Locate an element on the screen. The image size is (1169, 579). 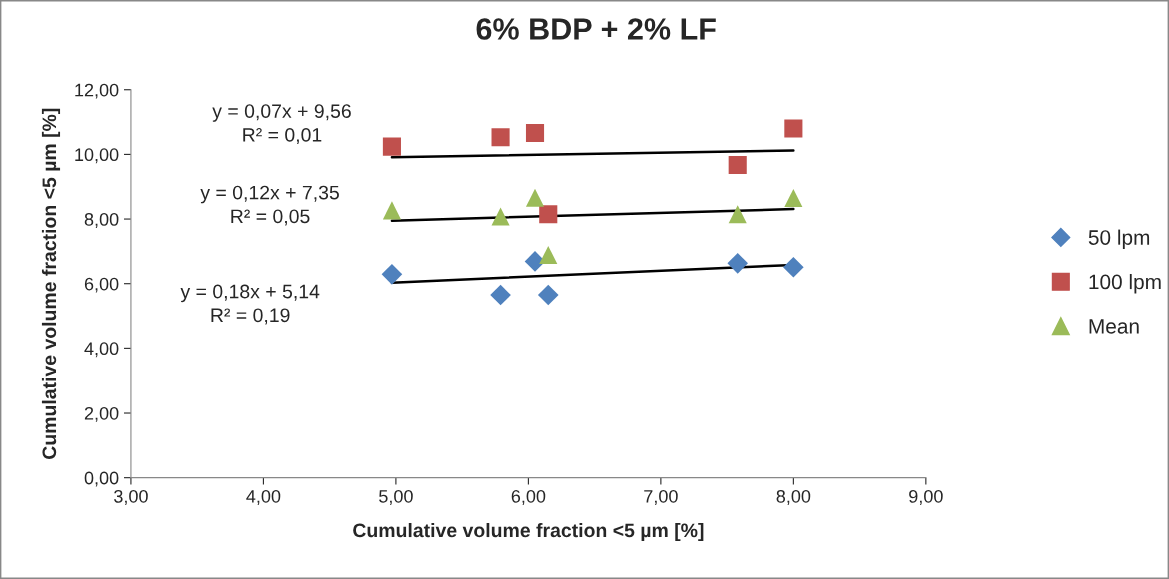
annotation: y = 0,18x + 5,14 R² = 0,19 is located at coordinates (250, 304).